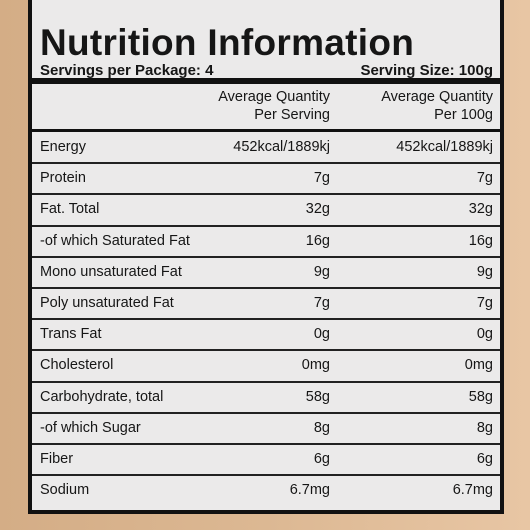  I want to click on title: Nutrition Information, so click(227, 42).